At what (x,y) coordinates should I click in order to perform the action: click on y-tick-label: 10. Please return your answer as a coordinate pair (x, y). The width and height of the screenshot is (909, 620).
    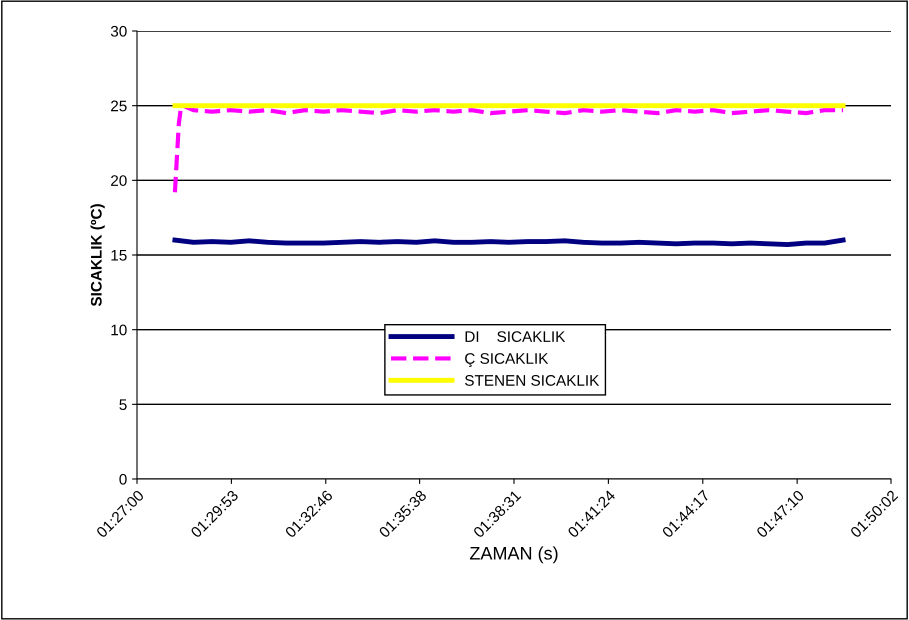
    Looking at the image, I should click on (119, 330).